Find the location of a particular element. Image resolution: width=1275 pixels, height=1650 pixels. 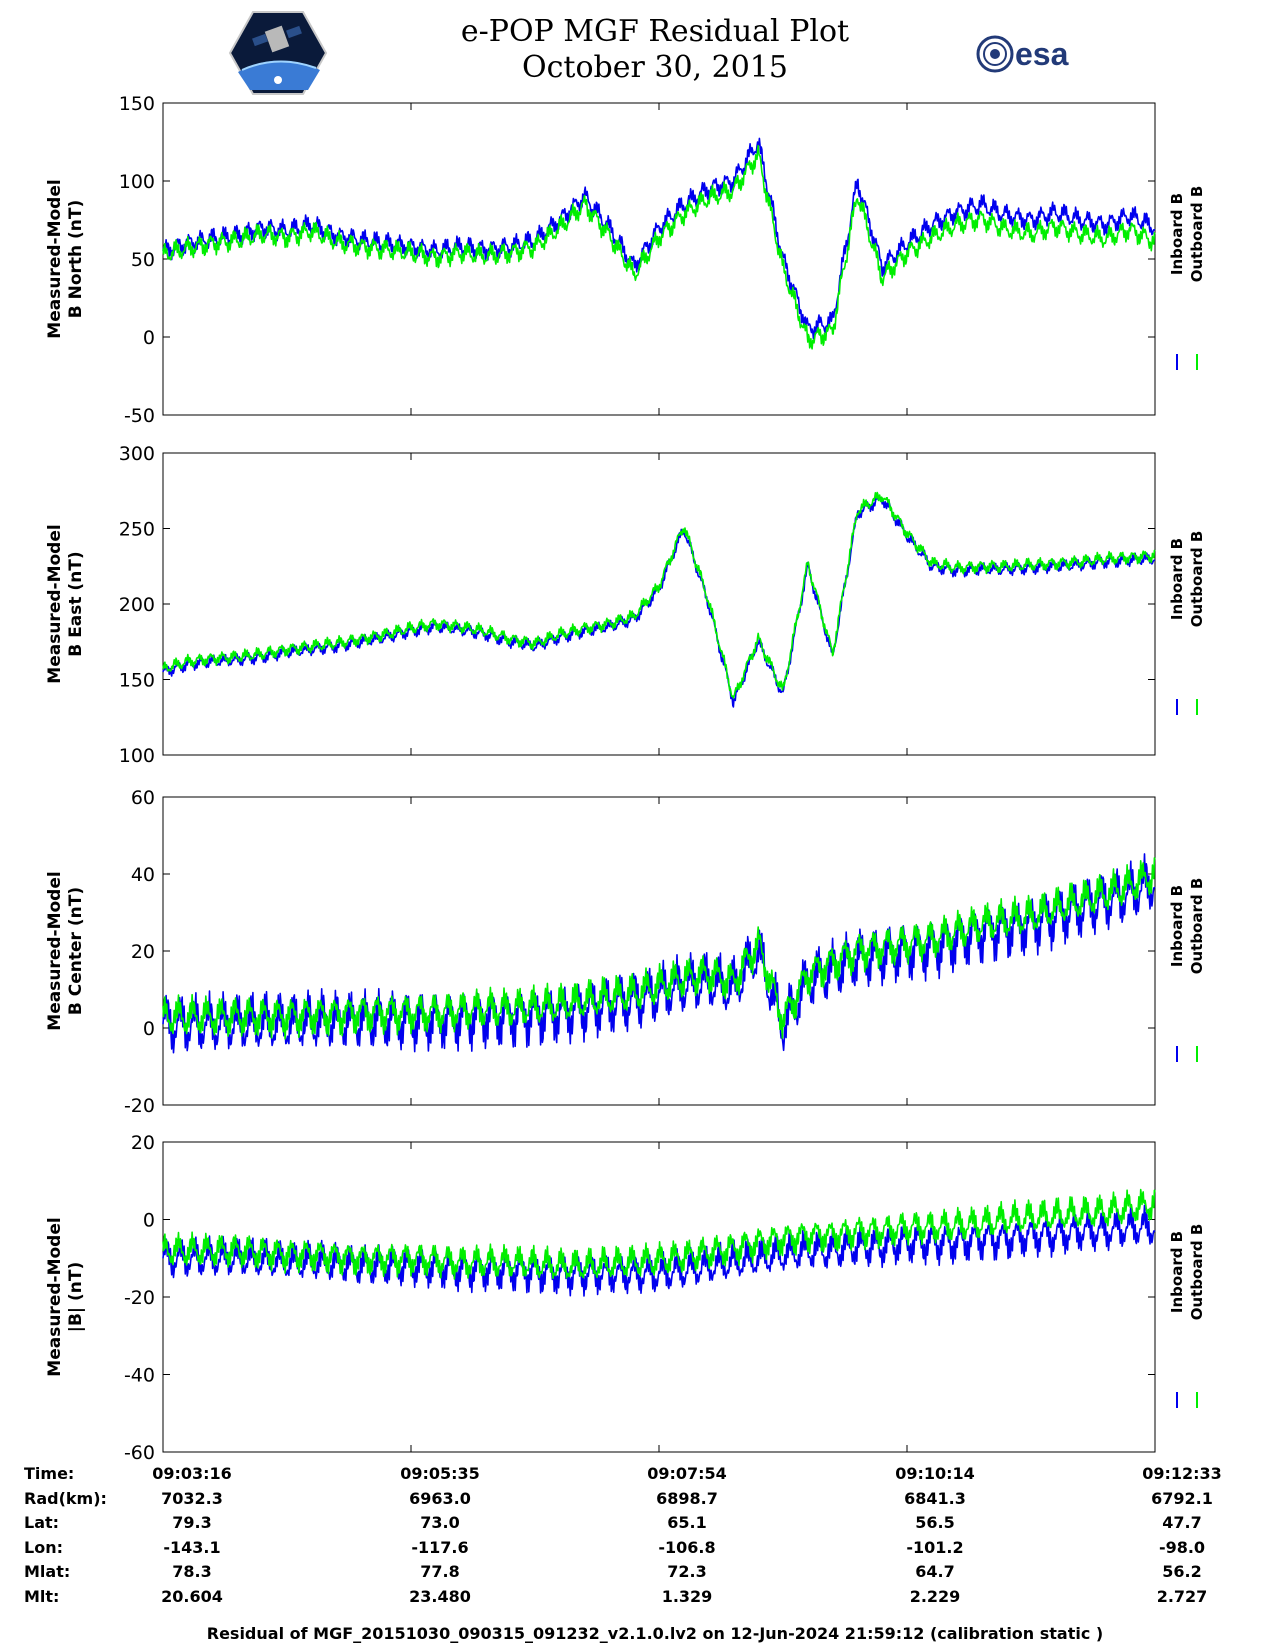

info-cell: 79.3 is located at coordinates (192, 1523).